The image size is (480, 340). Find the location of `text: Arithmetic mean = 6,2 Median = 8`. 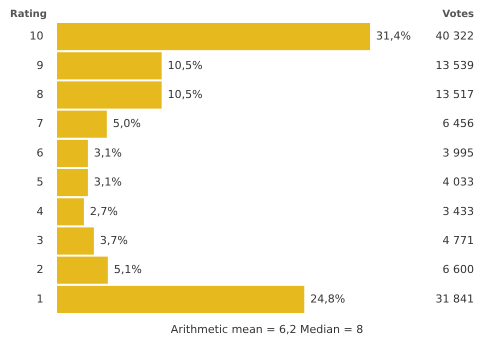

text: Arithmetic mean = 6,2 Median = 8 is located at coordinates (267, 329).